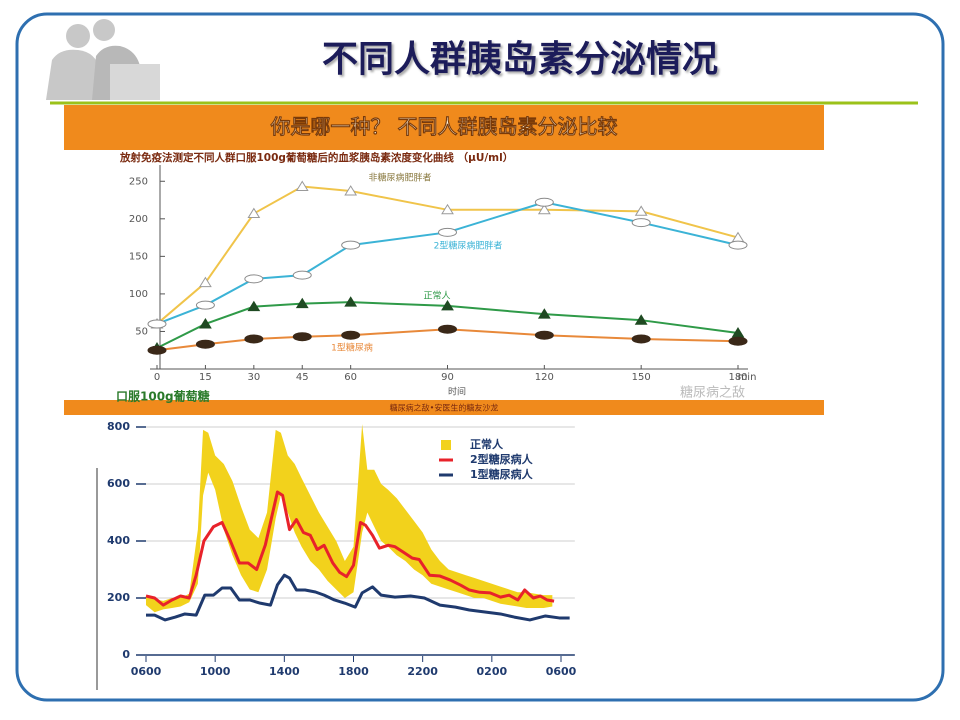 The height and width of the screenshot is (720, 960). Describe the element at coordinates (712, 393) in the screenshot. I see `watermark: 糖尿病之敌` at that location.